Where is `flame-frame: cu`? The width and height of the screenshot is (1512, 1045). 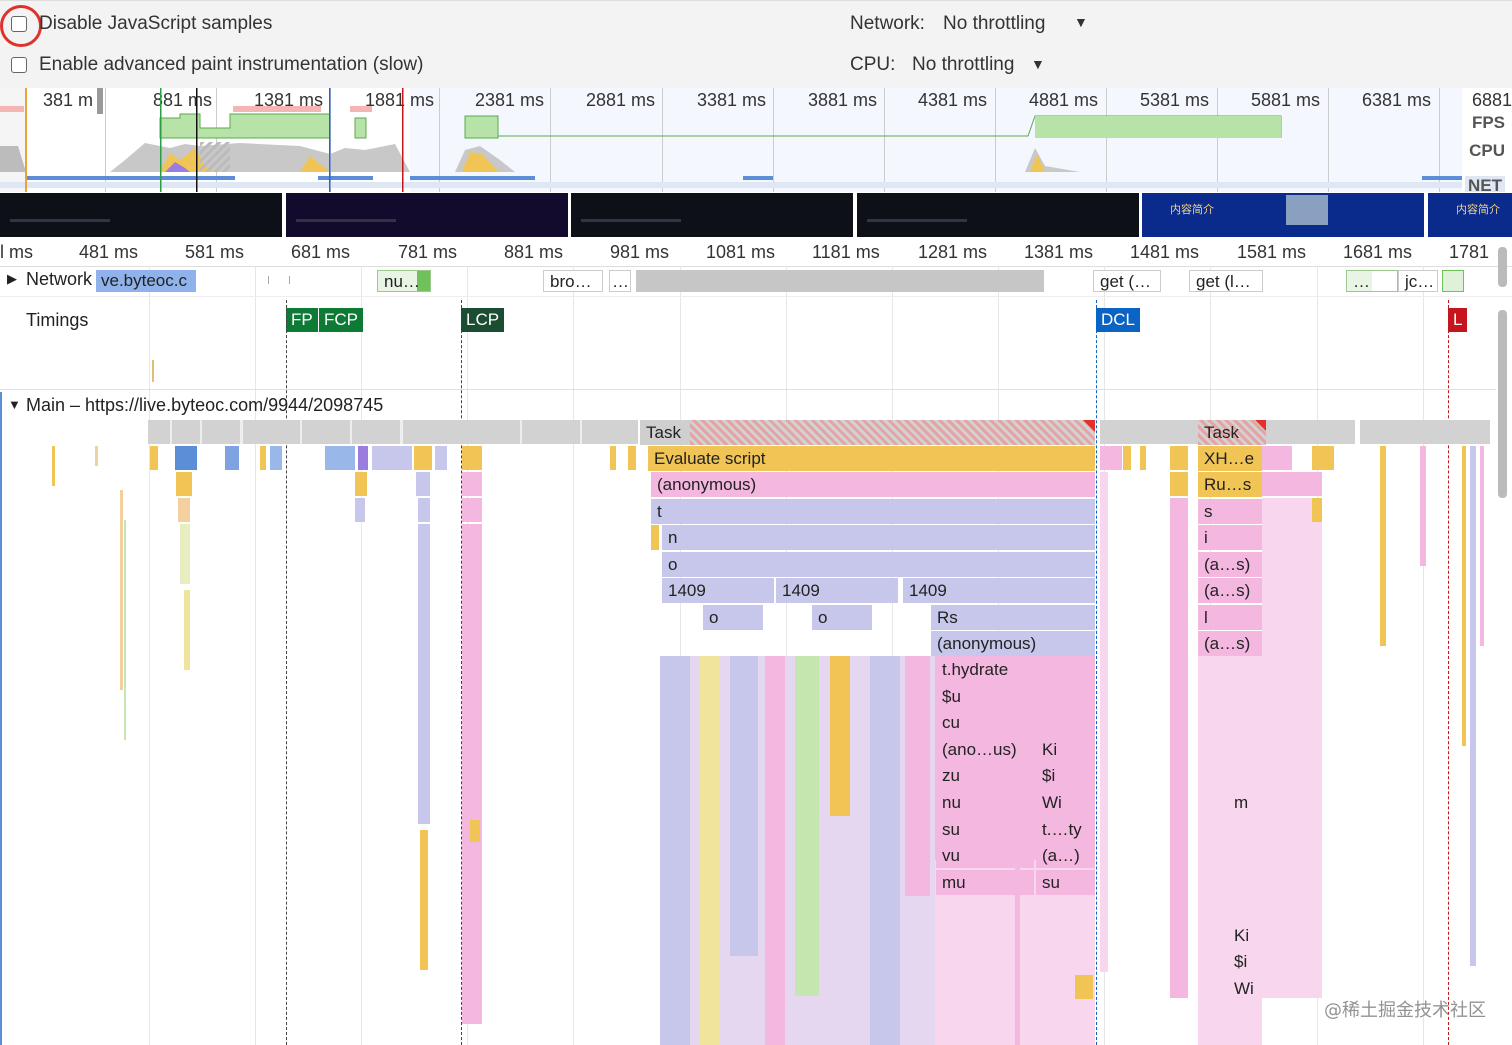
flame-frame: cu is located at coordinates (1015, 722).